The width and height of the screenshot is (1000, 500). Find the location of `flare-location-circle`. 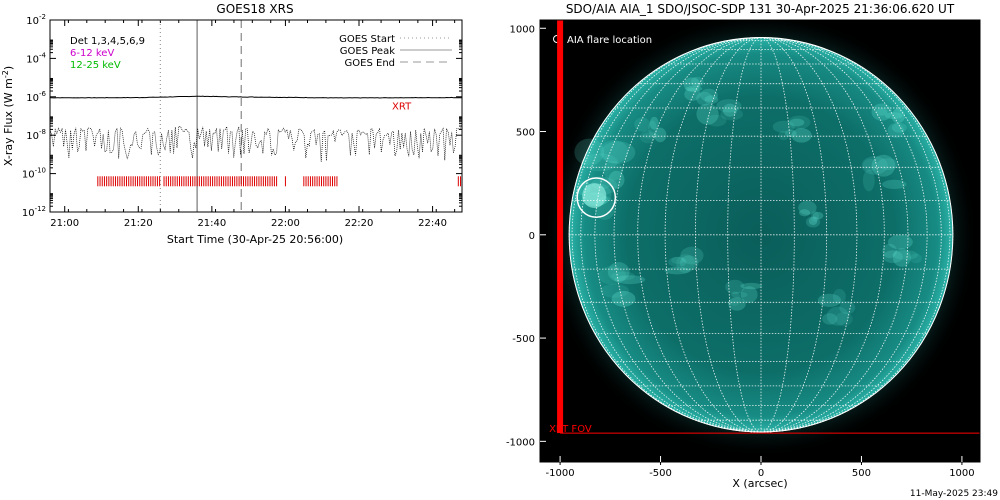

flare-location-circle is located at coordinates (596, 197).